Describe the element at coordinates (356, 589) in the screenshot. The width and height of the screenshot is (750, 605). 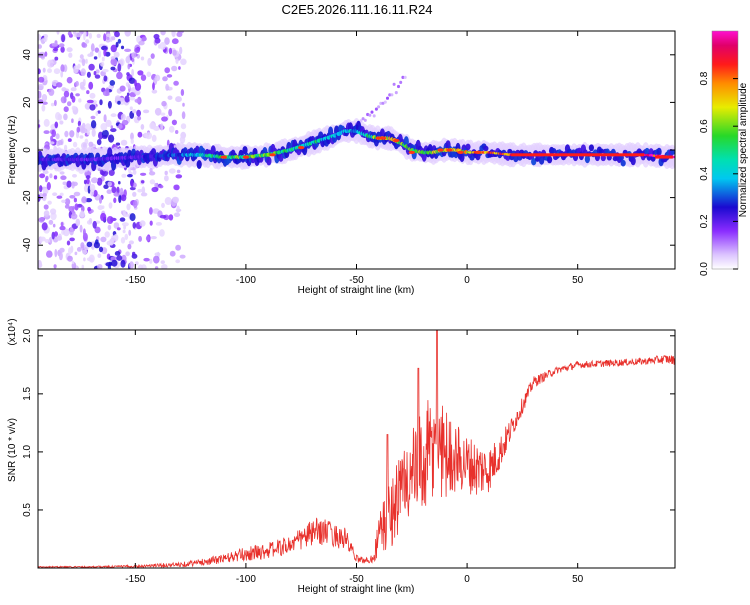
I see `snr-xlabel: Height of straight line (km)` at that location.